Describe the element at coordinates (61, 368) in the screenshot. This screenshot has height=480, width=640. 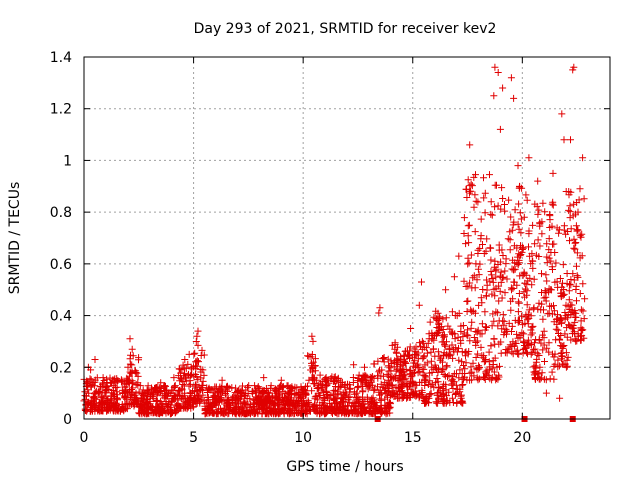
I see `y-tick-label: 0.2` at that location.